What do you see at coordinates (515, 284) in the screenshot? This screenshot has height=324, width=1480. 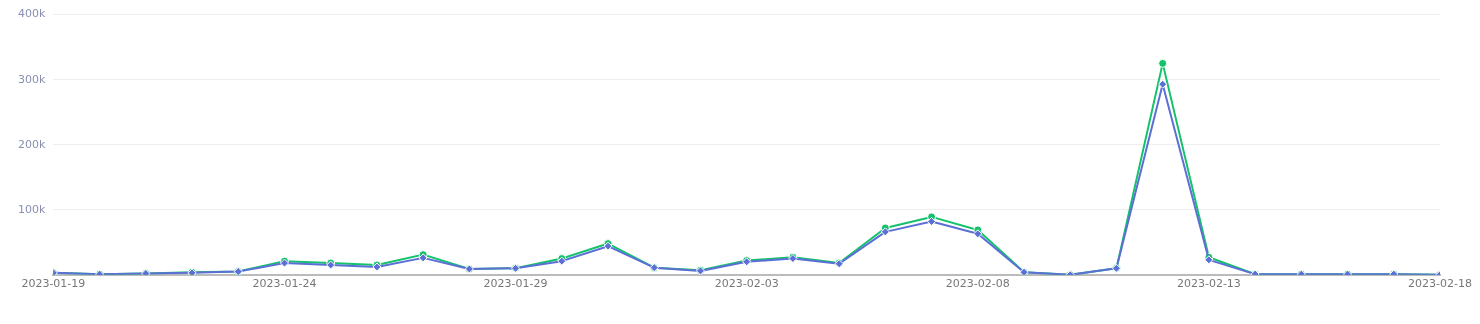 I see `x-tick-label: 2023-01-29` at bounding box center [515, 284].